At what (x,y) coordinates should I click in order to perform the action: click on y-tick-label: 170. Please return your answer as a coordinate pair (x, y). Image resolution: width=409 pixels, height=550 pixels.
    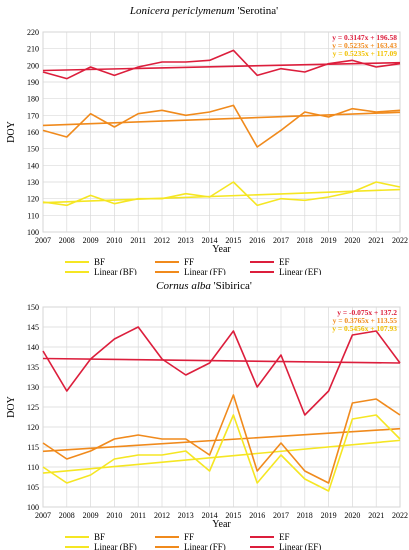
    Looking at the image, I should click on (33, 115).